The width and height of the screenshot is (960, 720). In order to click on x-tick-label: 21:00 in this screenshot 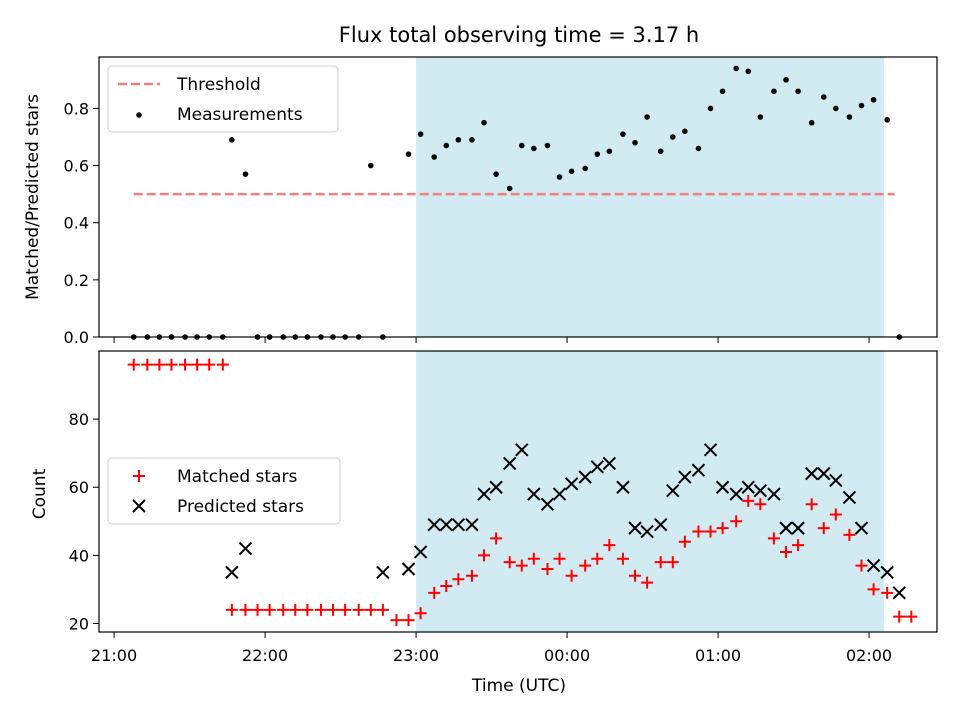, I will do `click(114, 655)`.